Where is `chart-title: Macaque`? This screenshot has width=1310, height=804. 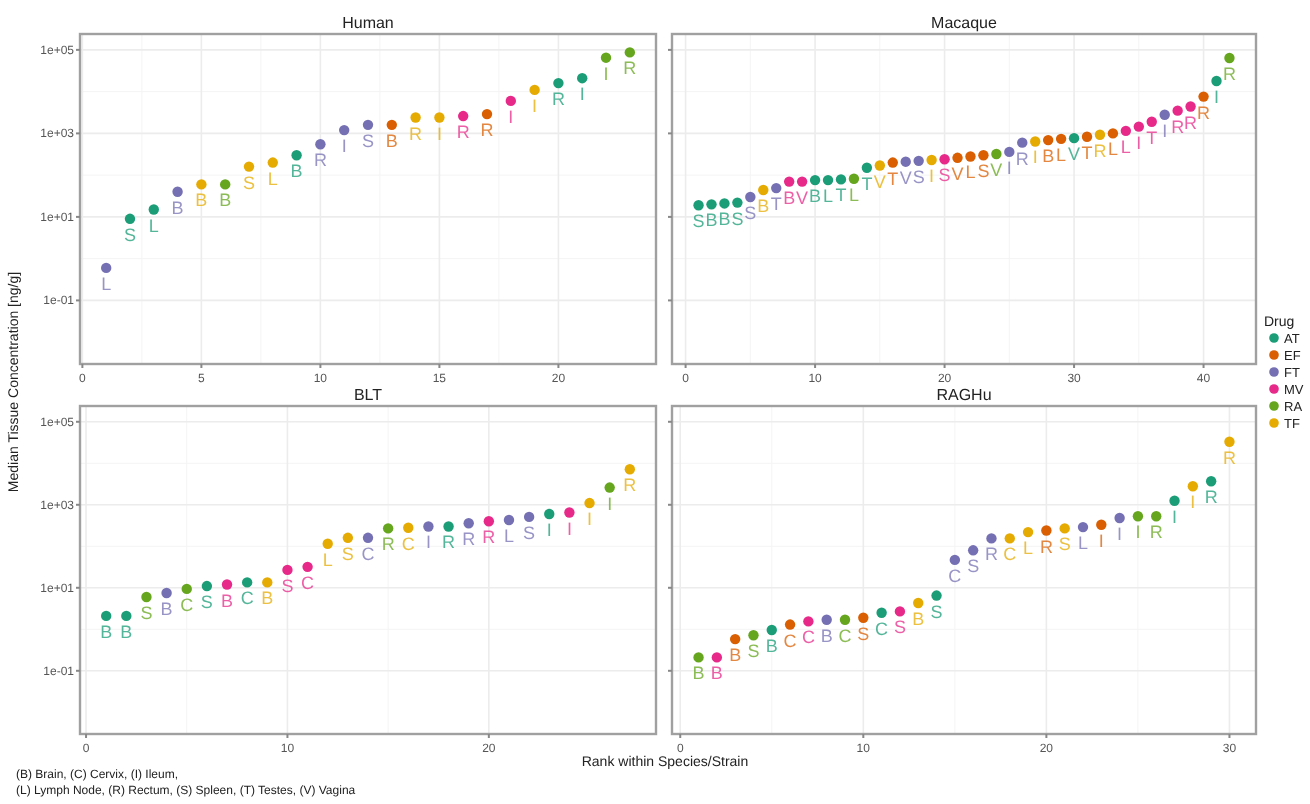 chart-title: Macaque is located at coordinates (964, 23).